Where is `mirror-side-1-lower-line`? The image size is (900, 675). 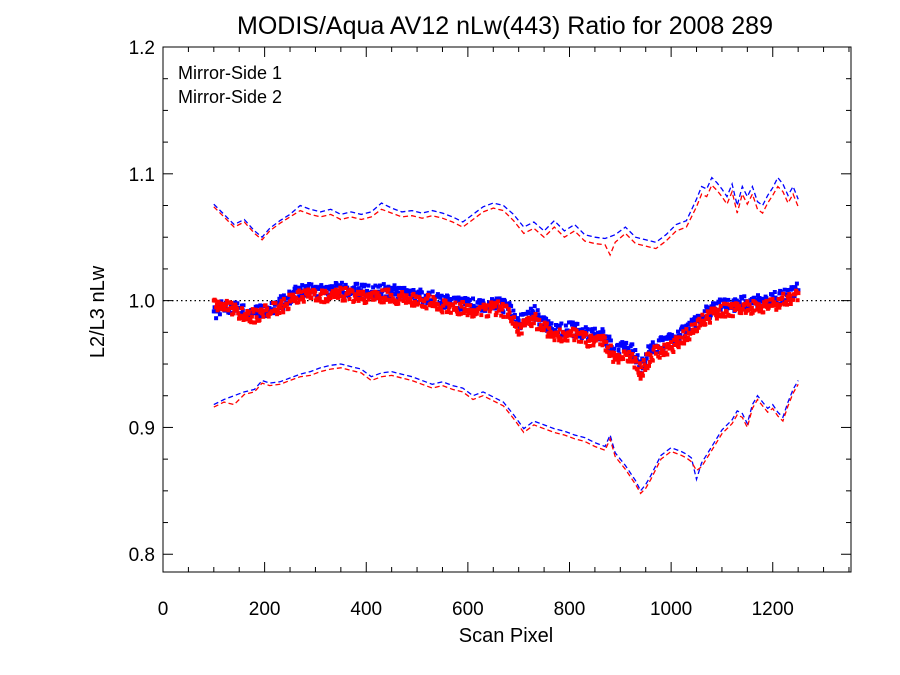 mirror-side-1-lower-line is located at coordinates (506, 427).